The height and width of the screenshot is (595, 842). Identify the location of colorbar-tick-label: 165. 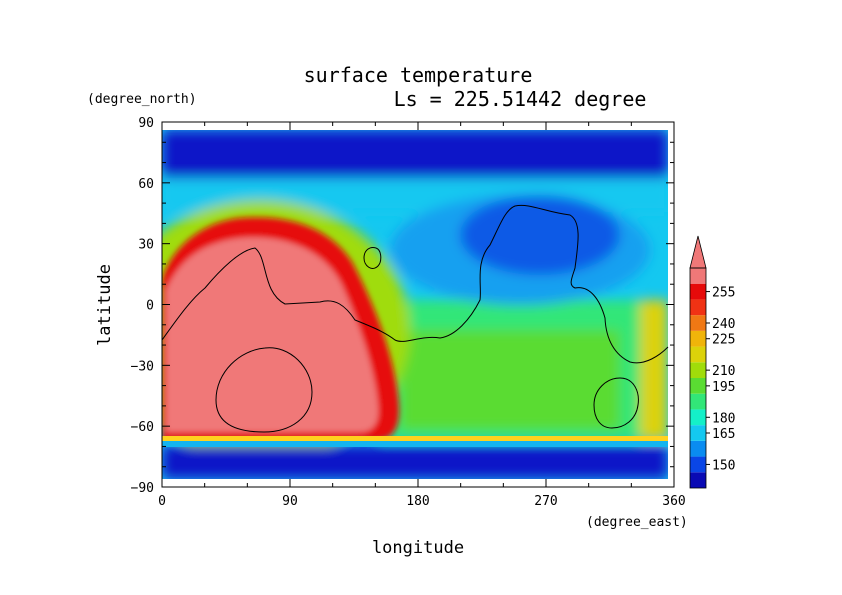
(723, 434).